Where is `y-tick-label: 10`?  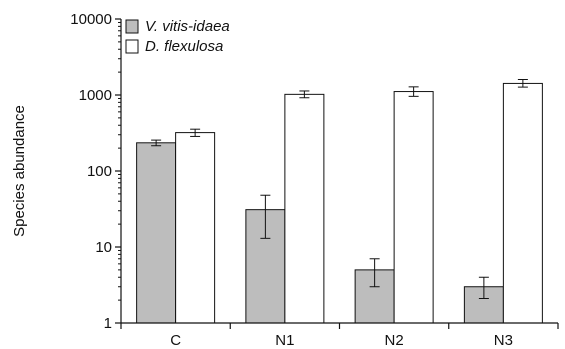
y-tick-label: 10 is located at coordinates (103, 247).